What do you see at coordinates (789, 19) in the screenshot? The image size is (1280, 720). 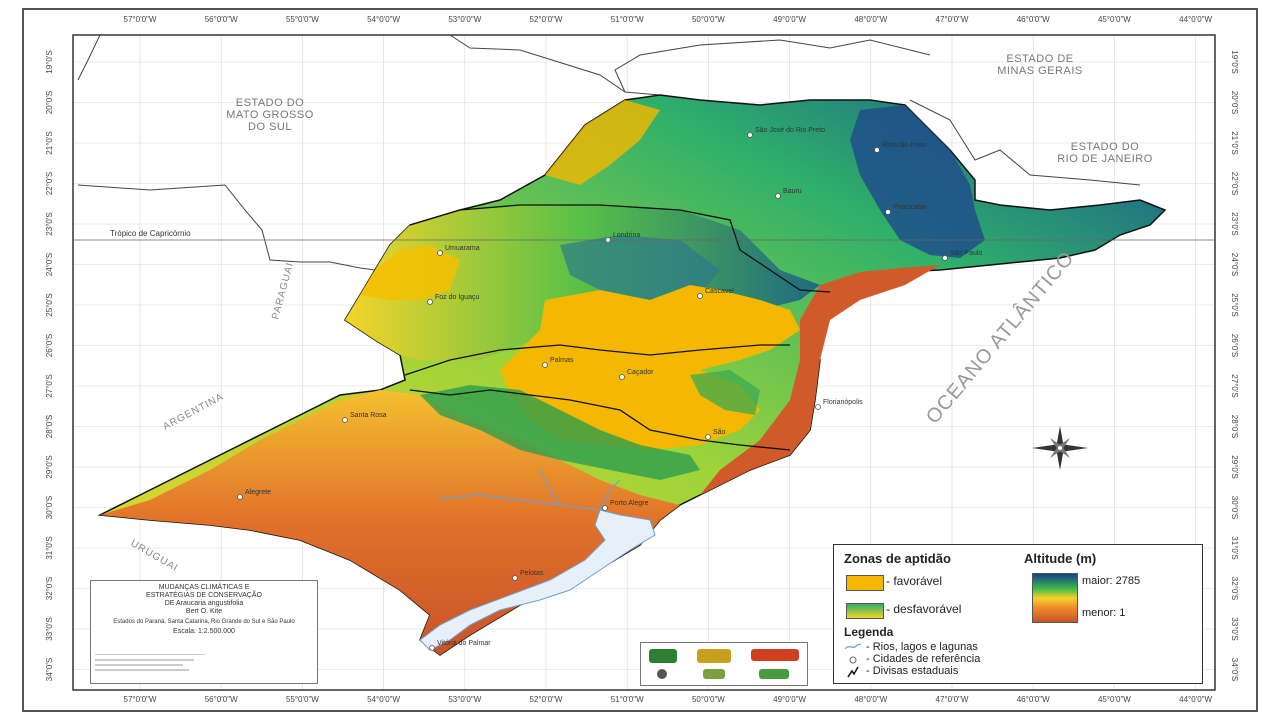 I see `longitude-tick-label: 49°0'0"W` at bounding box center [789, 19].